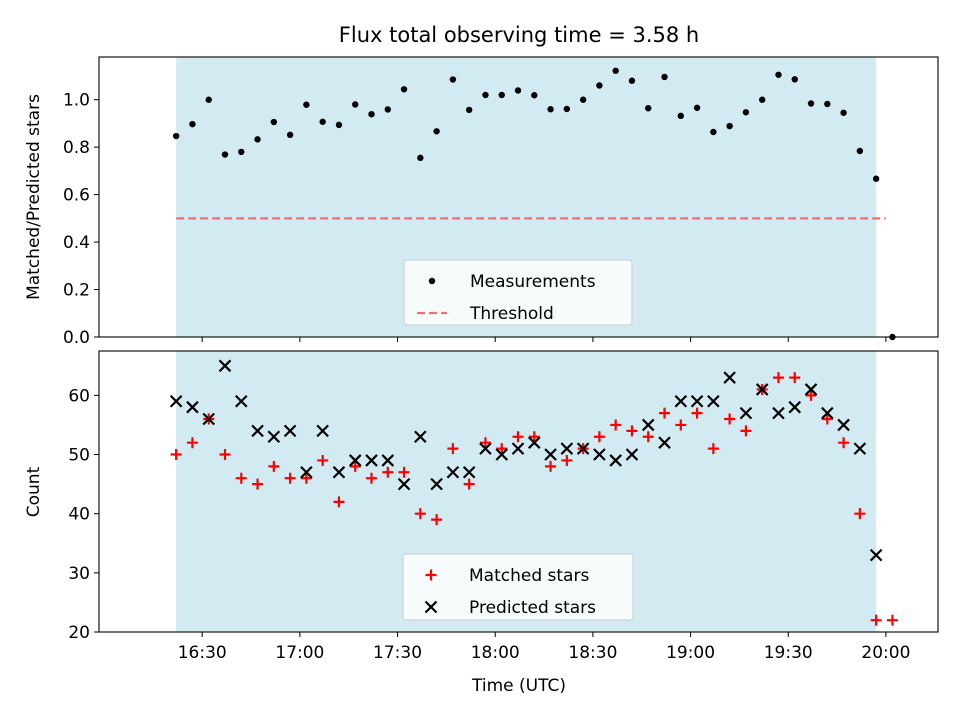 This screenshot has height=720, width=960. Describe the element at coordinates (690, 653) in the screenshot. I see `x-tick-label: 19:00` at that location.